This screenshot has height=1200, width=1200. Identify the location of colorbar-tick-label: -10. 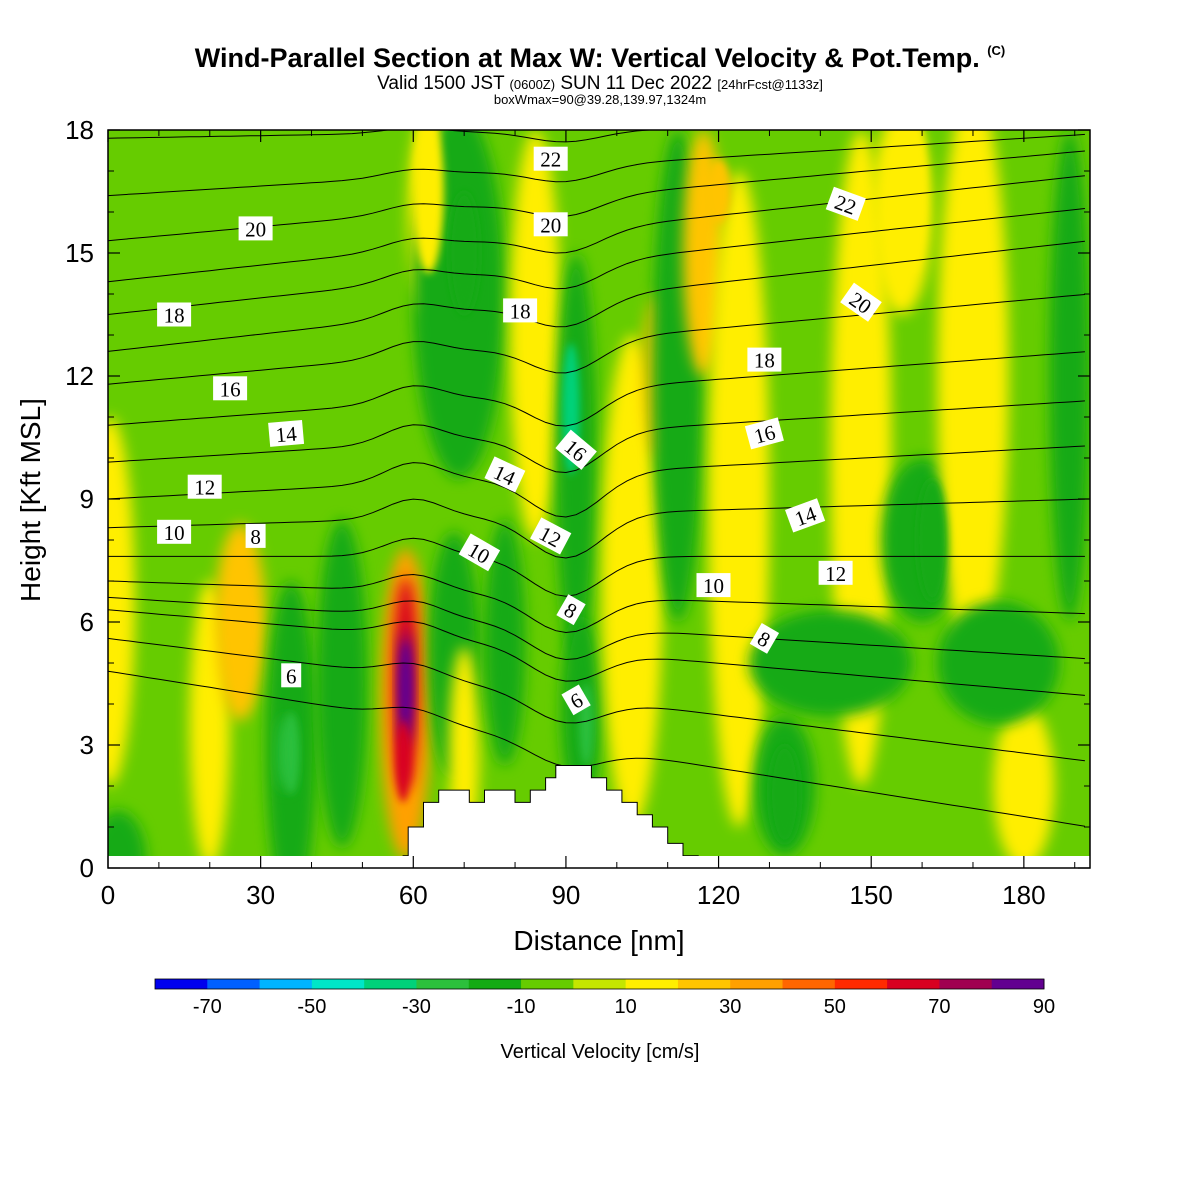
(521, 1007).